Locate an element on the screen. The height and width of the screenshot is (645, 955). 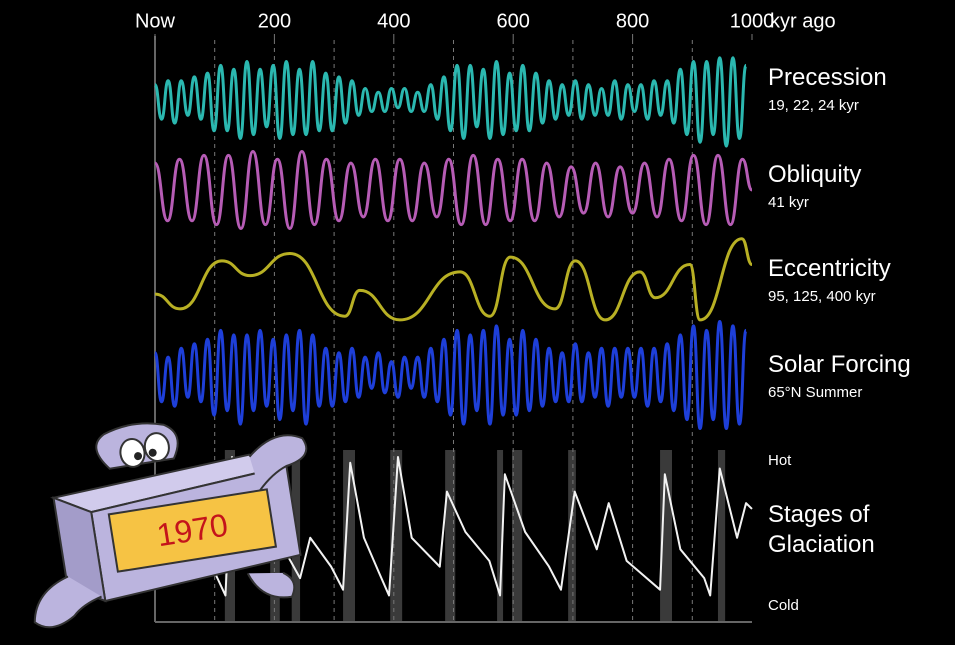
series-name: Precession is located at coordinates (827, 77).